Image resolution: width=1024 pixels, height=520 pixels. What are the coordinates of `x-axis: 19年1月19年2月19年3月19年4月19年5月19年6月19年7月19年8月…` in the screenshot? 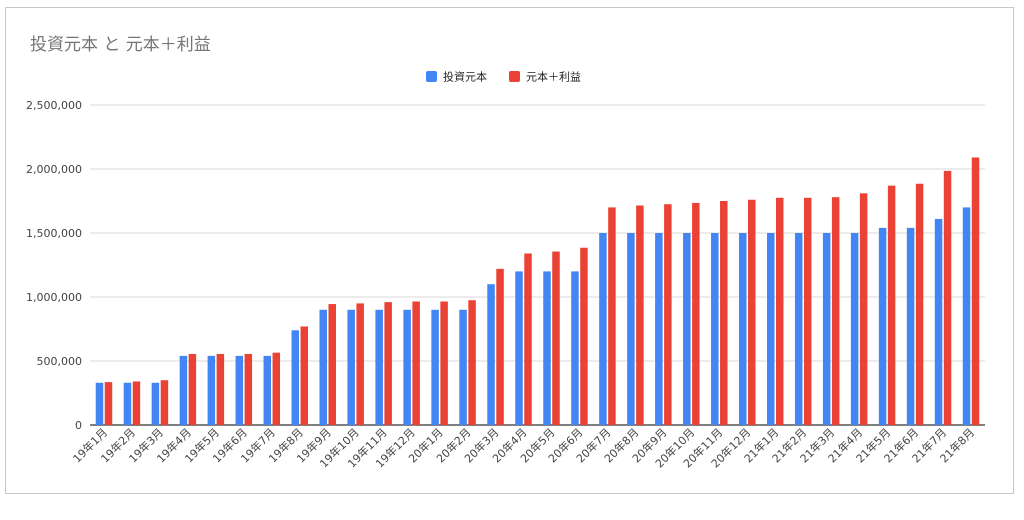 It's located at (523, 447).